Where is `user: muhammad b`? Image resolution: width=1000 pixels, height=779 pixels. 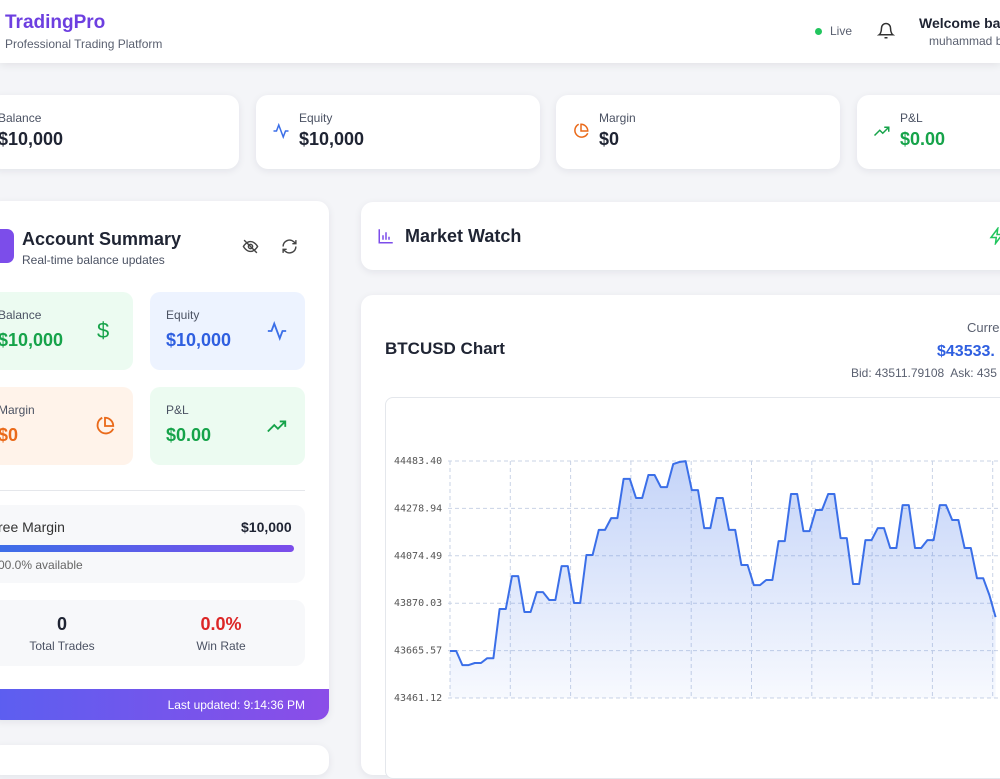 user: muhammad b is located at coordinates (964, 41).